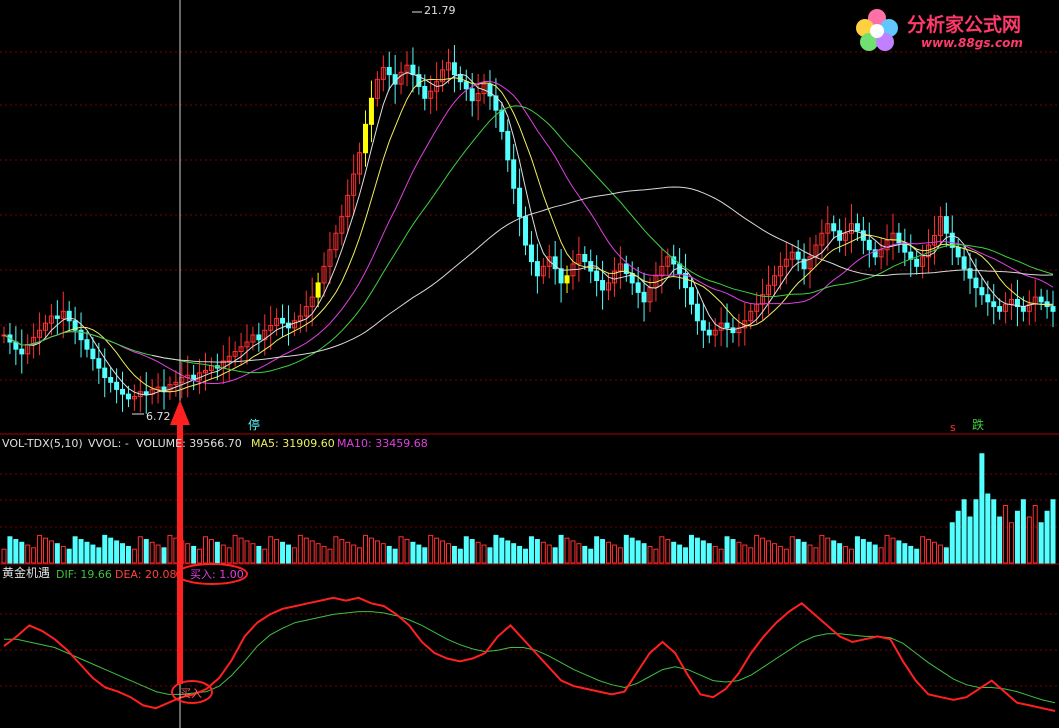 The image size is (1059, 728). Describe the element at coordinates (146, 574) in the screenshot. I see `dea-label: DEA: 20.08` at that location.